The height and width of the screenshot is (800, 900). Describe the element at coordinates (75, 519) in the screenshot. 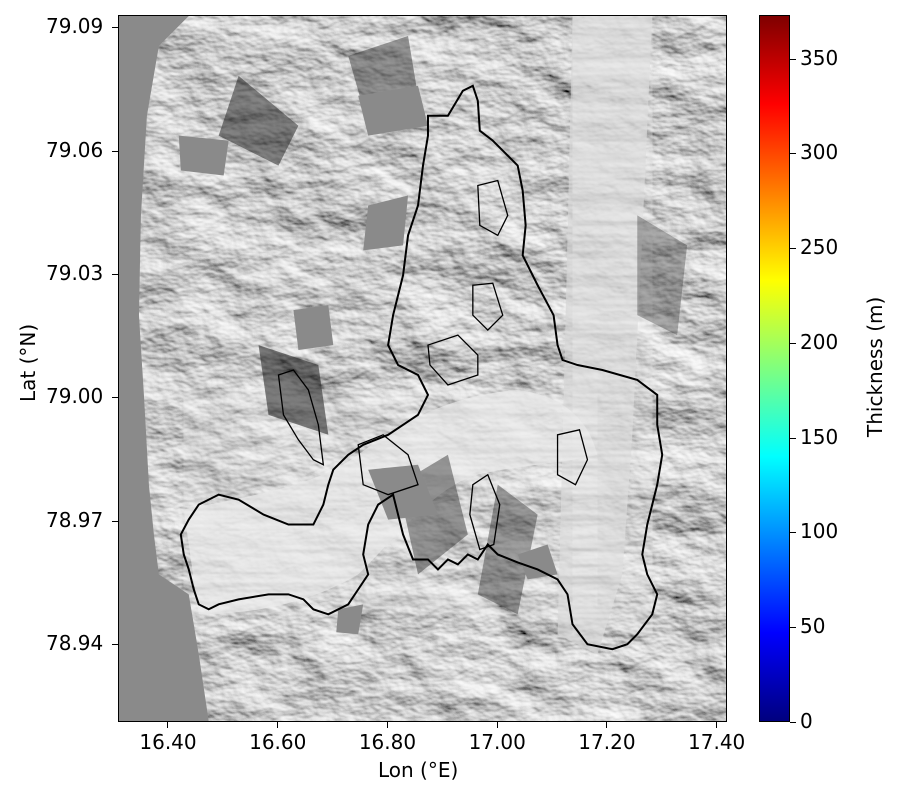

I see `y-tick-label: 78.97` at that location.